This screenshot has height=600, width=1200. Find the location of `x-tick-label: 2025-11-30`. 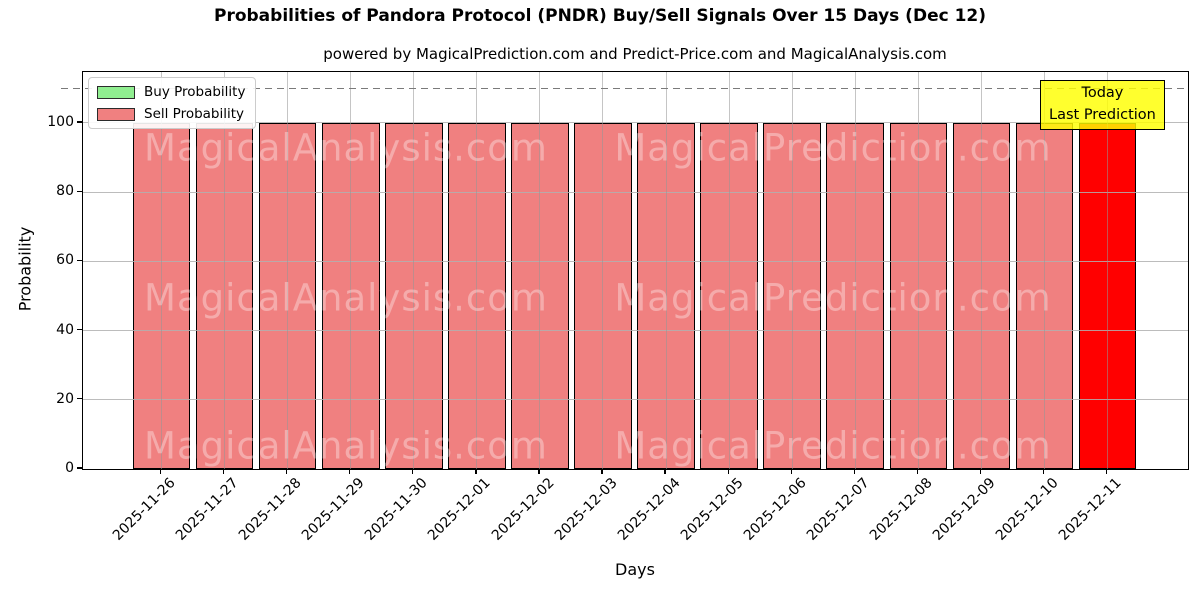

x-tick-label: 2025-11-30 is located at coordinates (397, 509).